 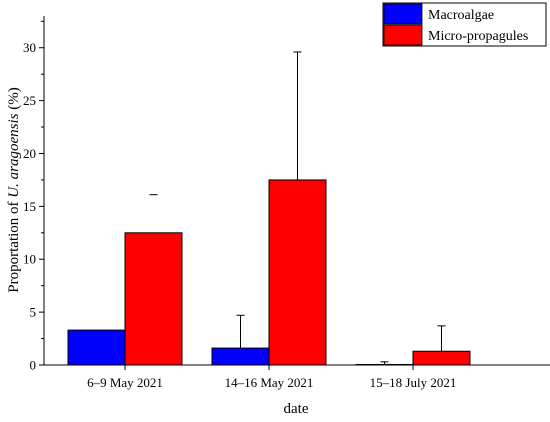 What do you see at coordinates (269, 382) in the screenshot?
I see `x-tick-label-1: 14–16 May 2021` at bounding box center [269, 382].